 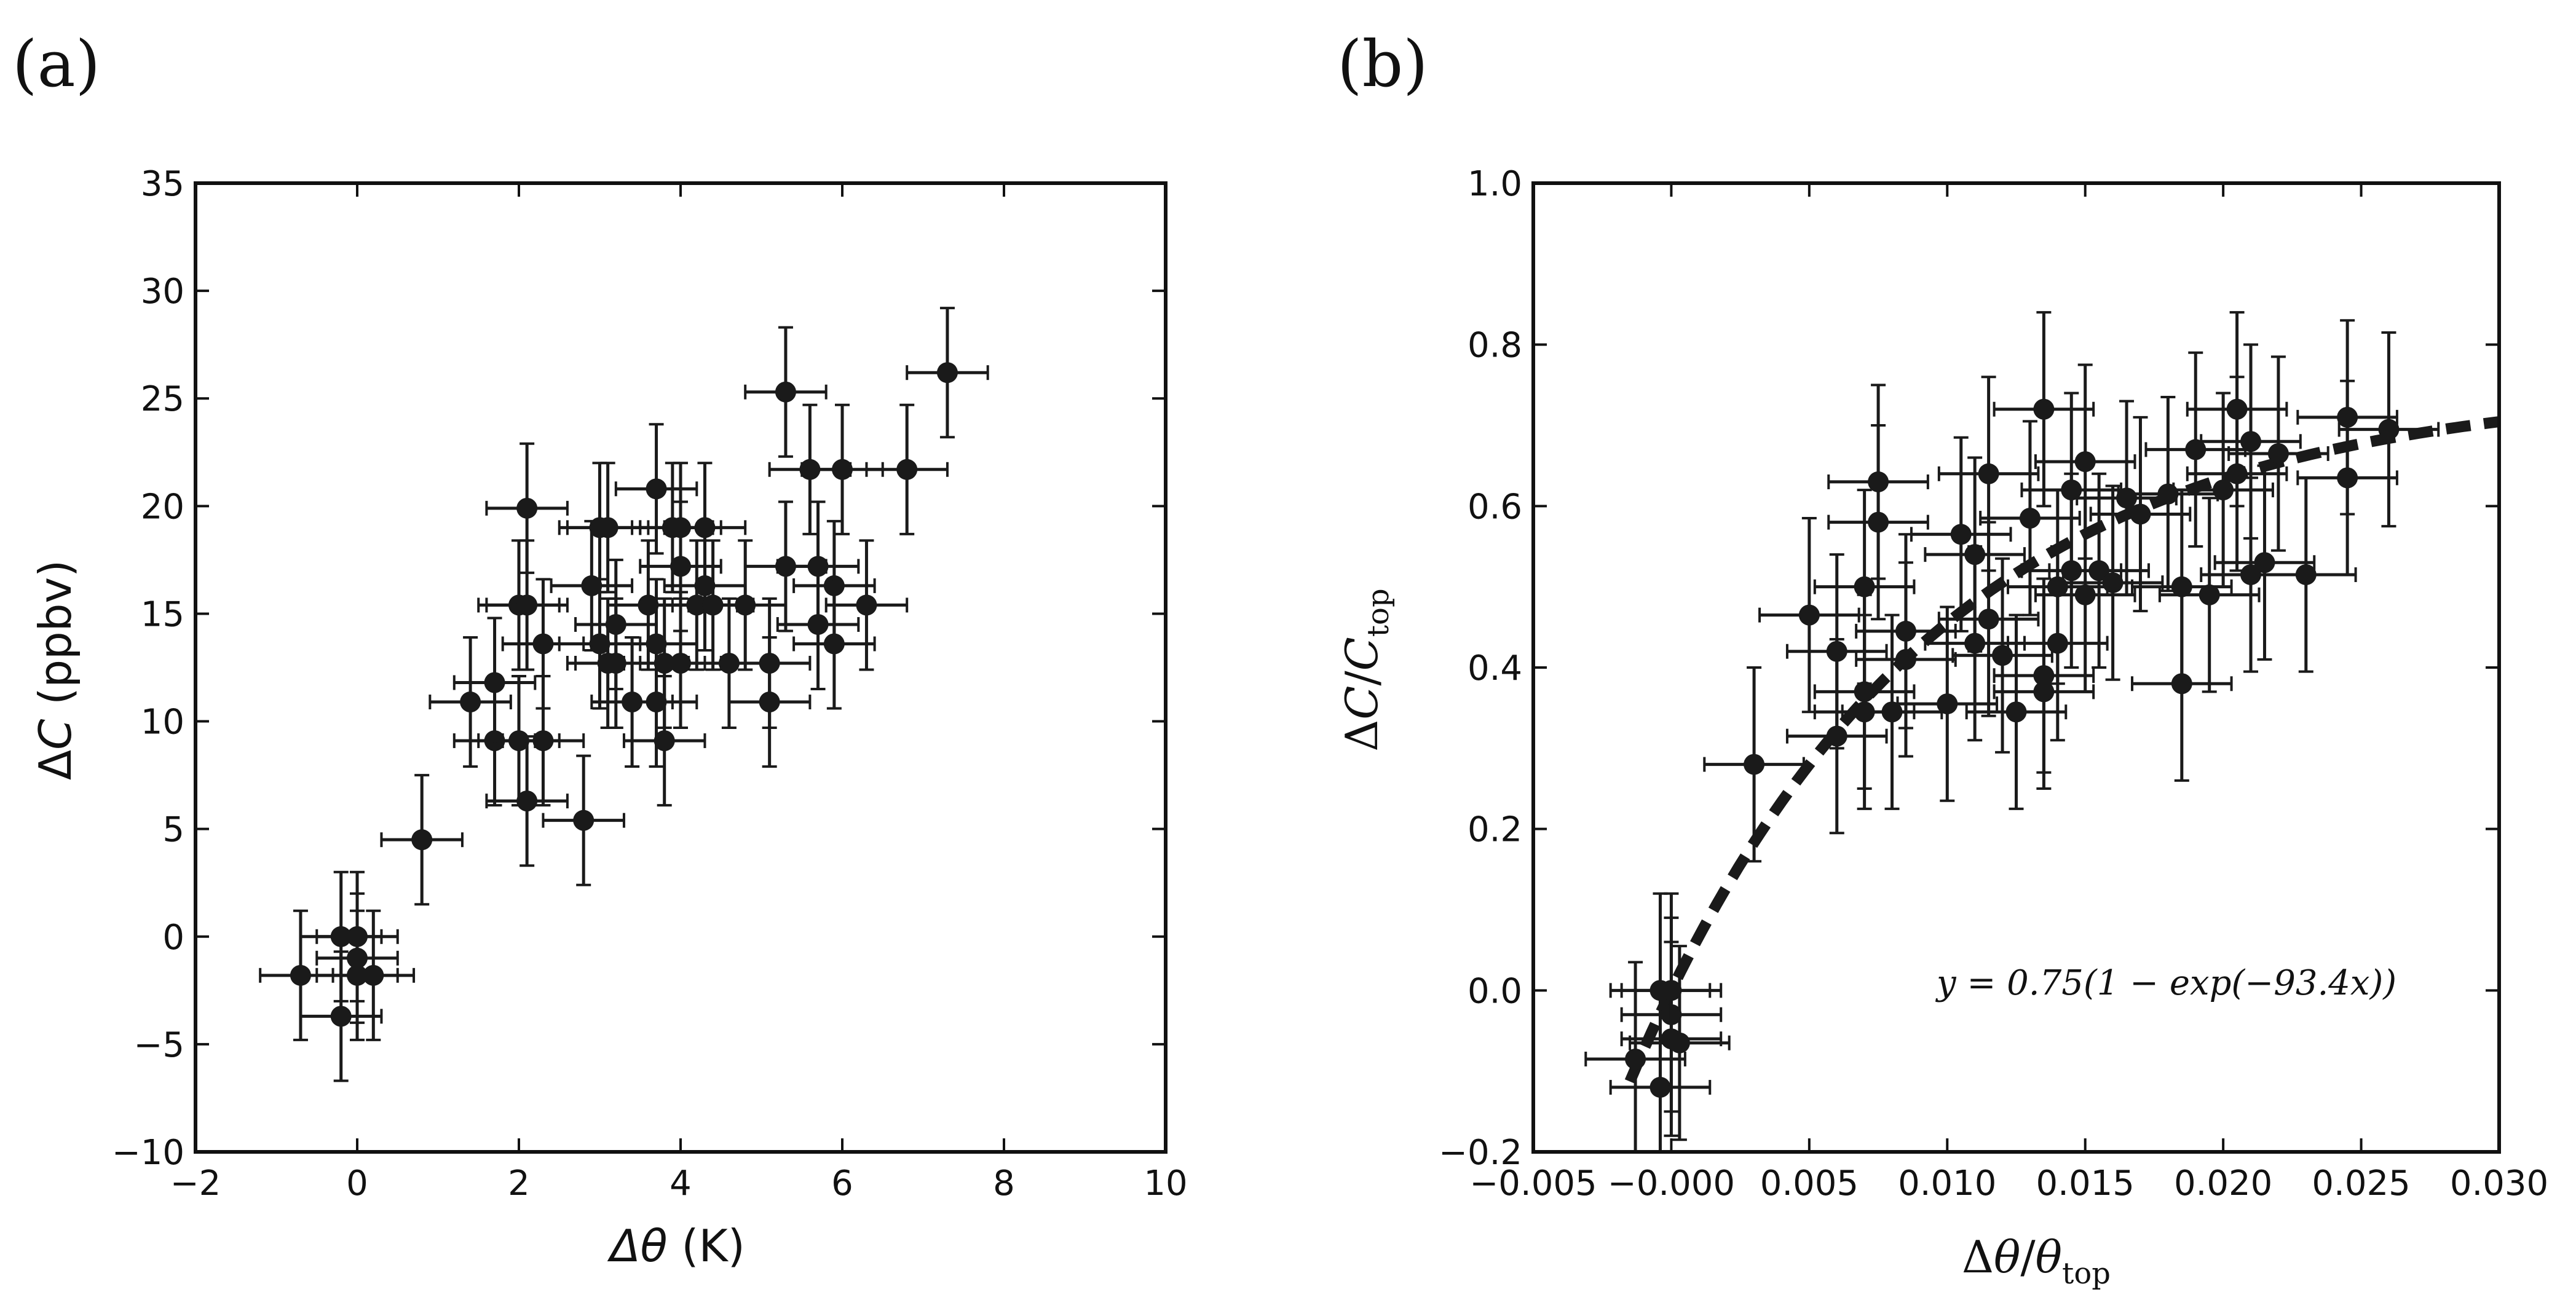 I want to click on y-tick-label: −5, so click(x=158, y=1045).